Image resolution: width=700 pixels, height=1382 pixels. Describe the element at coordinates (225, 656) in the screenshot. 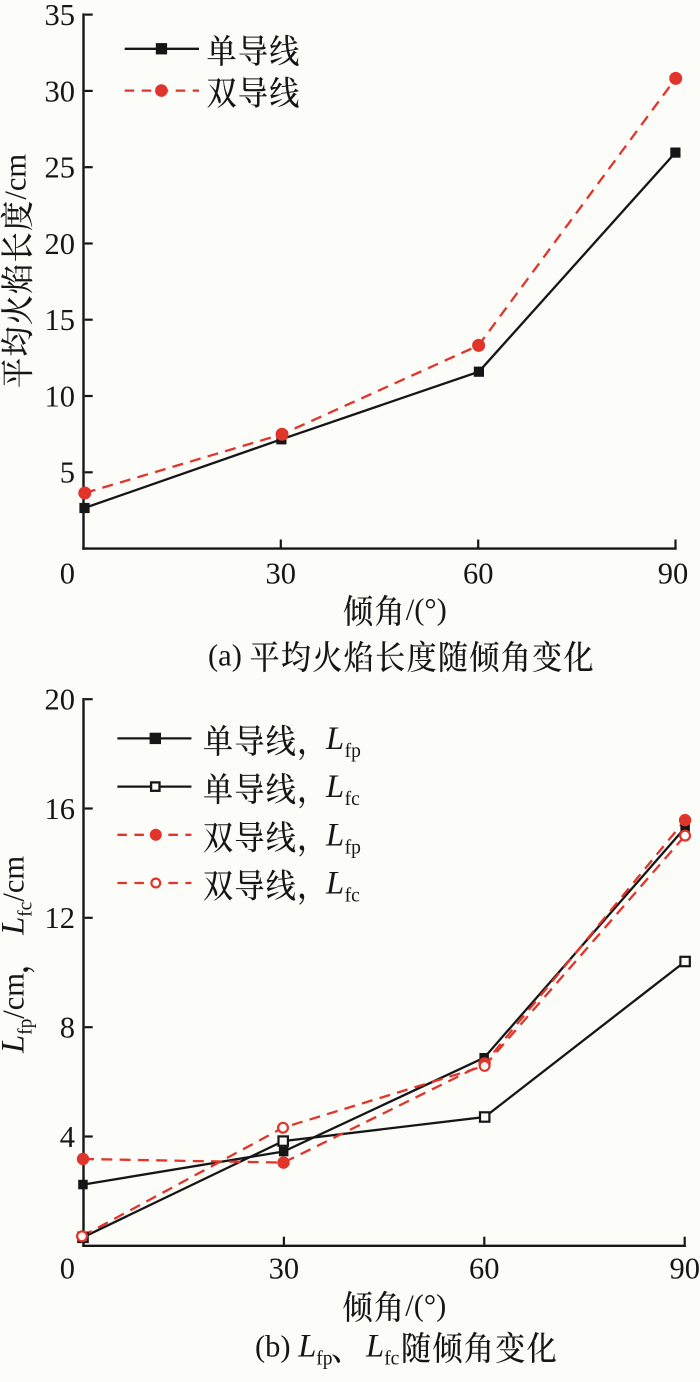

I see `svg-text: (a)` at that location.